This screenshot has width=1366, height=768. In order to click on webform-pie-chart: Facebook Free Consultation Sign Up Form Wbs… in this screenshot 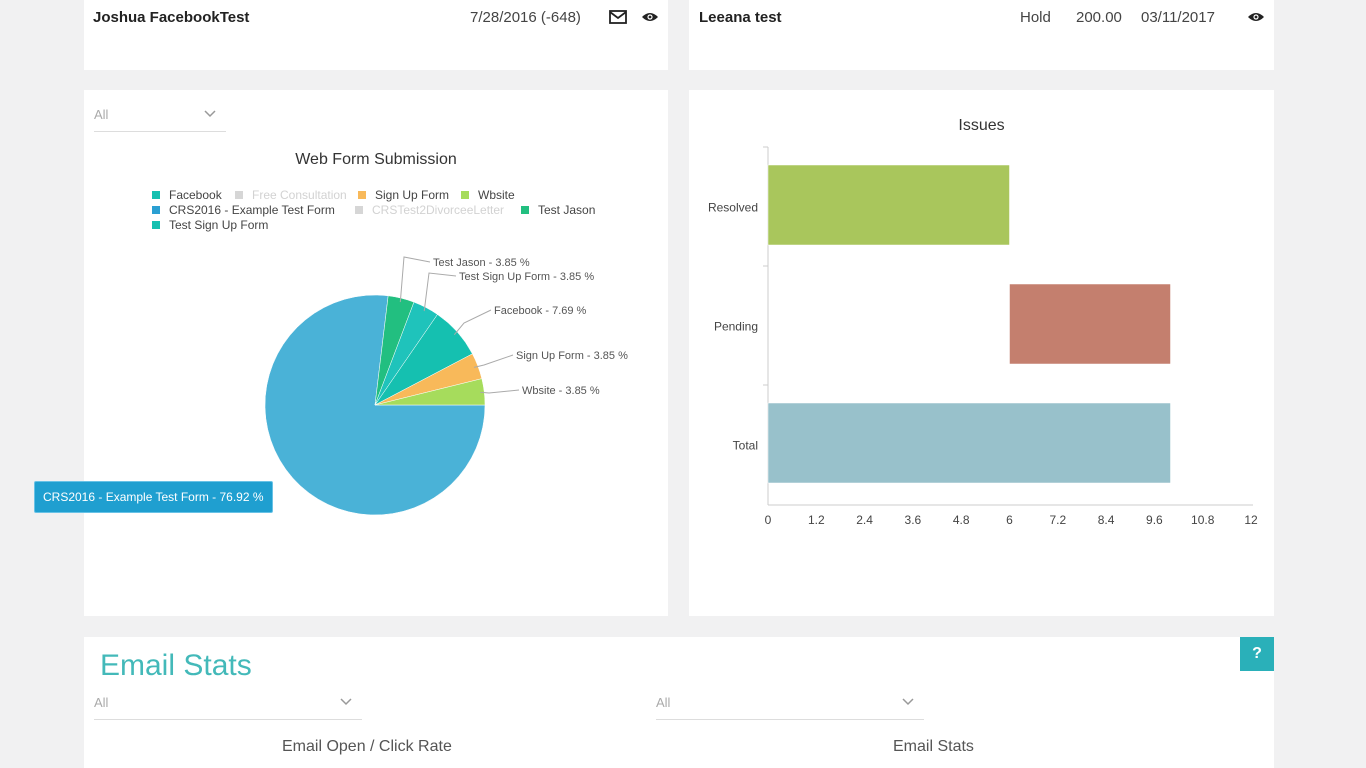, I will do `click(390, 352)`.